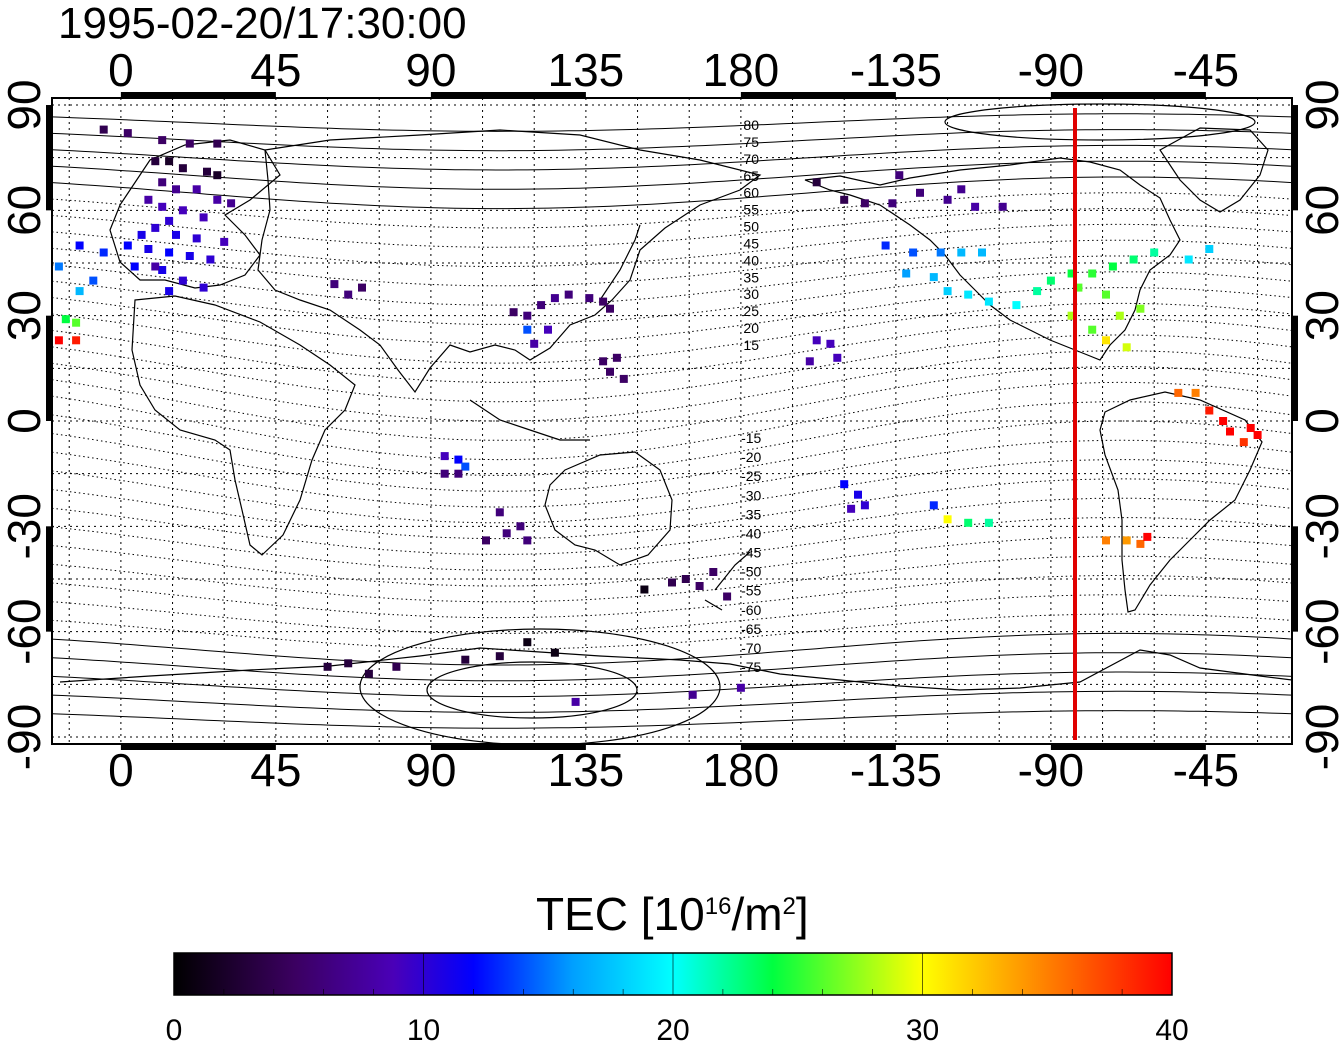 This screenshot has width=1344, height=1048. I want to click on contour-label: 25, so click(751, 311).